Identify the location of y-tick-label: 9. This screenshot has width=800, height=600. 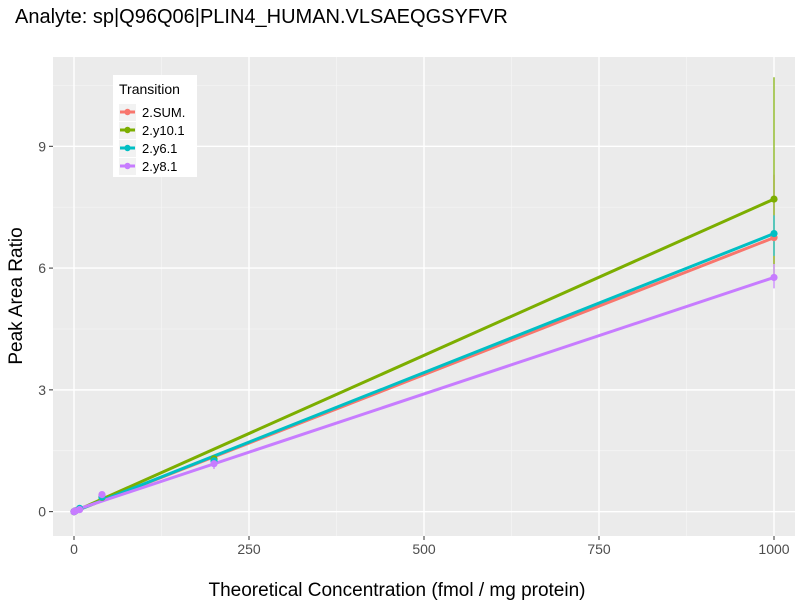
(42, 146).